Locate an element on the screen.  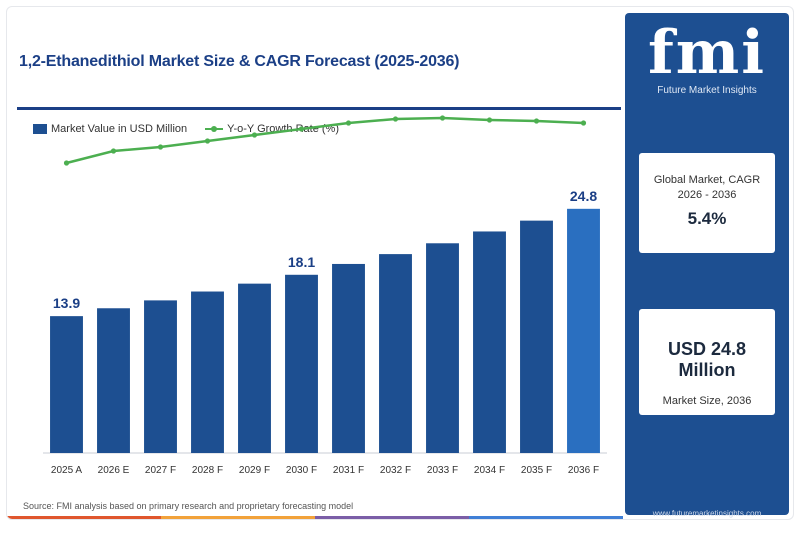
market-size-label: Market Size, 2036 is located at coordinates (707, 401).